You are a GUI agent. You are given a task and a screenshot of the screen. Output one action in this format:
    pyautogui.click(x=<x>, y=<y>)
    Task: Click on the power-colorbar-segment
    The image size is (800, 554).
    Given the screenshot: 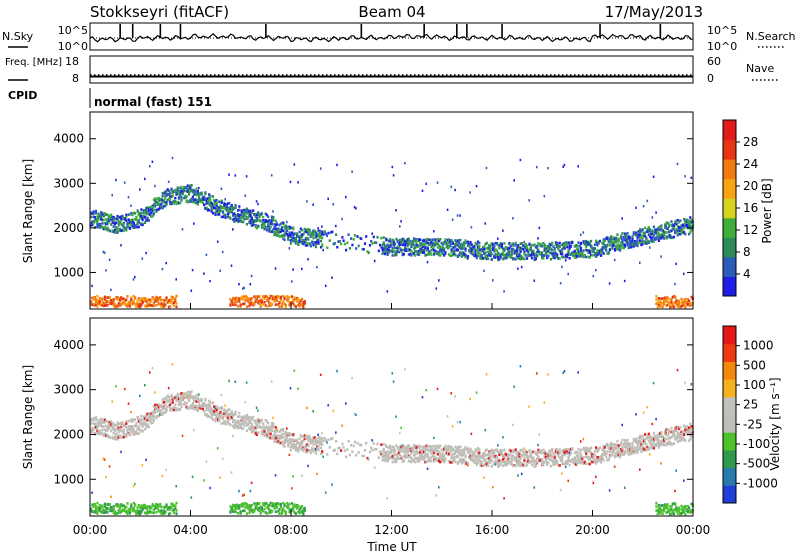 What is the action you would take?
    pyautogui.click(x=729, y=149)
    